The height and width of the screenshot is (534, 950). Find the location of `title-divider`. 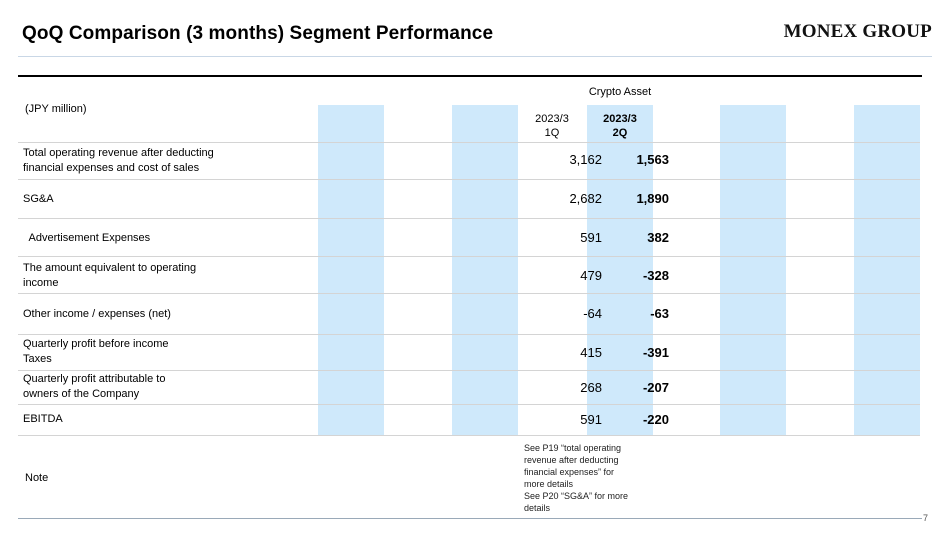

title-divider is located at coordinates (475, 56).